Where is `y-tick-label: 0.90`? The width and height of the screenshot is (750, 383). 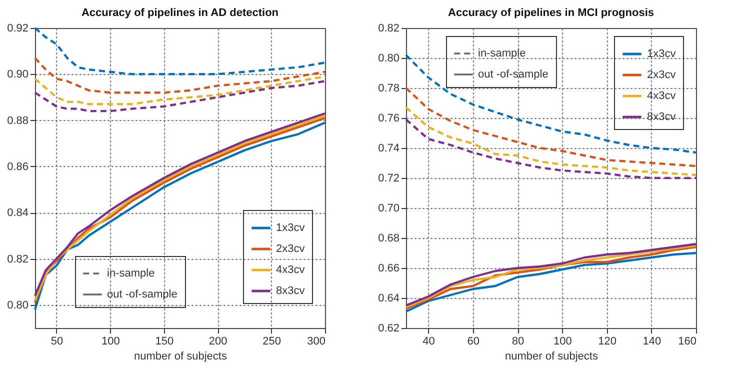 y-tick-label: 0.90 is located at coordinates (17, 74).